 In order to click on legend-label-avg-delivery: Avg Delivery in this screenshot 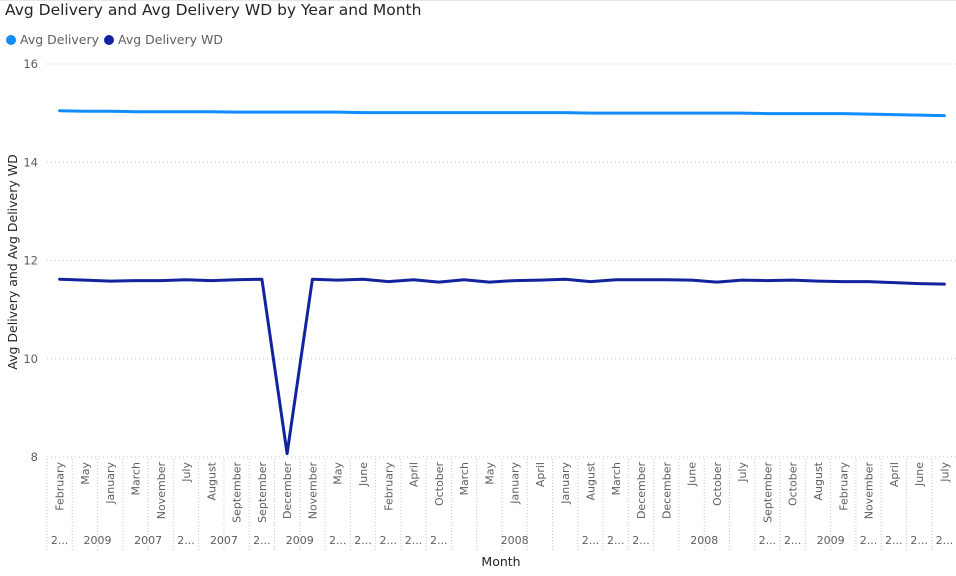, I will do `click(60, 39)`.